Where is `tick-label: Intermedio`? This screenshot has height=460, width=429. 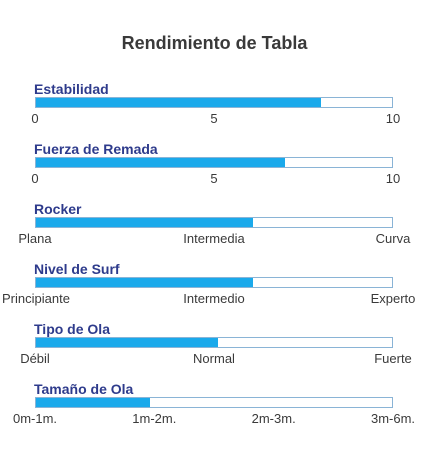 tick-label: Intermedio is located at coordinates (214, 298).